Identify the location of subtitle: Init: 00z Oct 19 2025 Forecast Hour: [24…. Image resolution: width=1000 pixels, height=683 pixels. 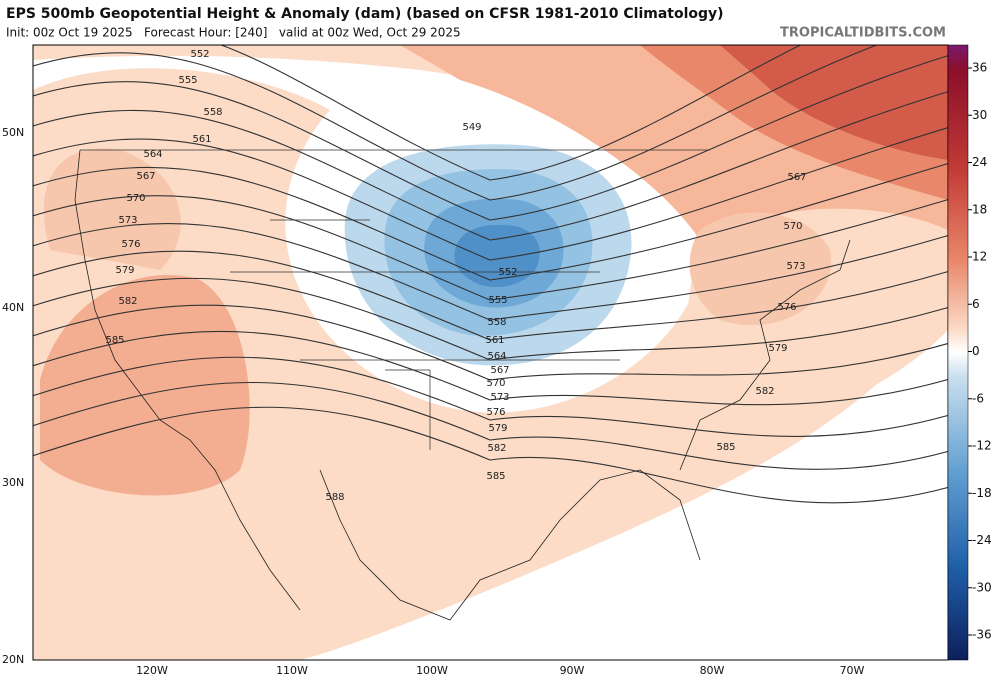
(233, 33).